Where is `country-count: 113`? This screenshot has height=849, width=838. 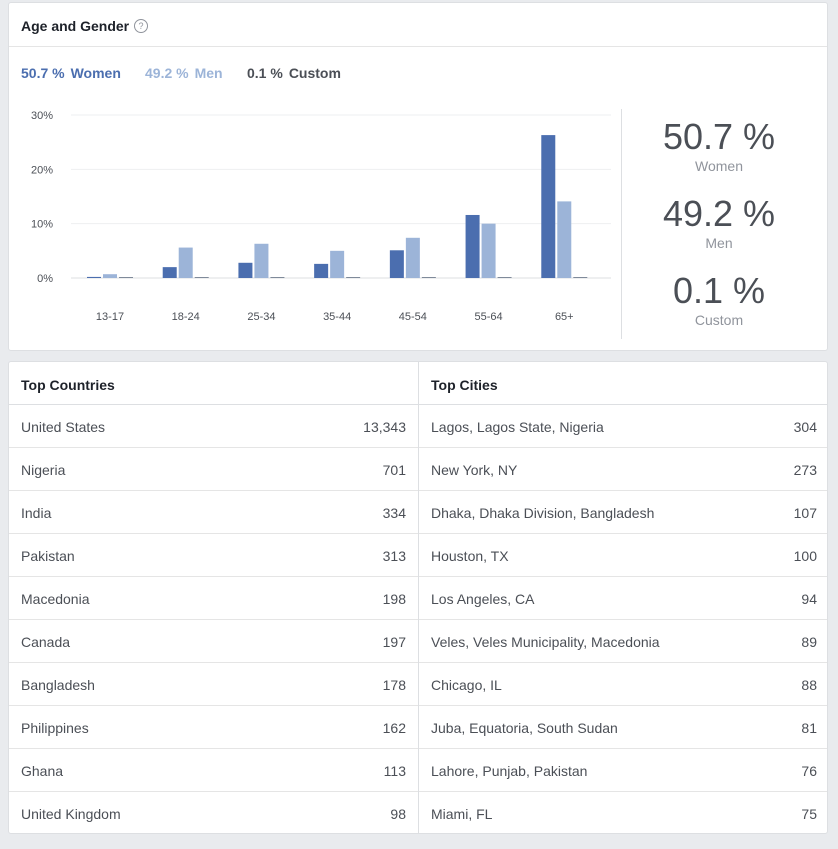 country-count: 113 is located at coordinates (394, 771).